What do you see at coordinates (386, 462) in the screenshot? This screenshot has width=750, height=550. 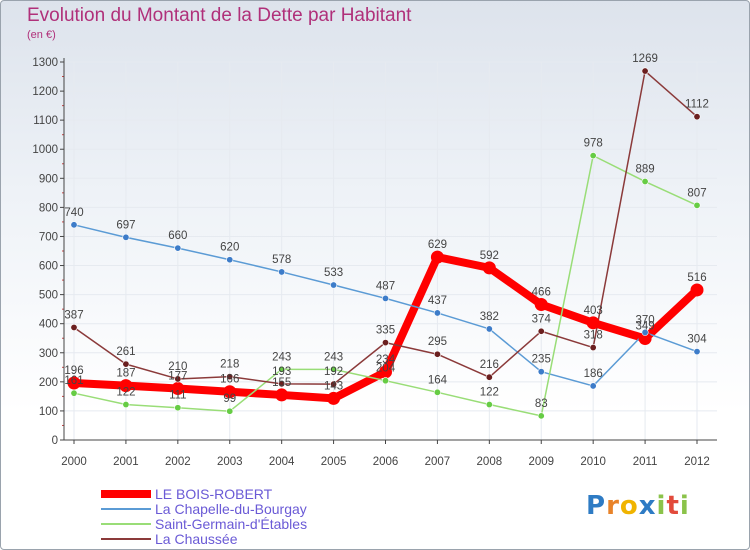 I see `x-tick-label: 2006` at bounding box center [386, 462].